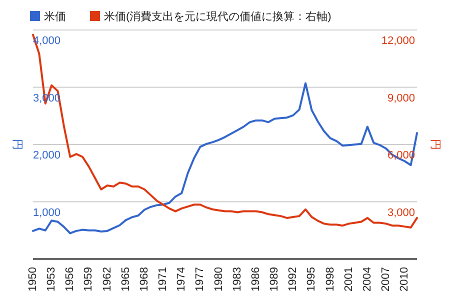 The height and width of the screenshot is (300, 450). I want to click on x-tick-label: 1953, so click(52, 279).